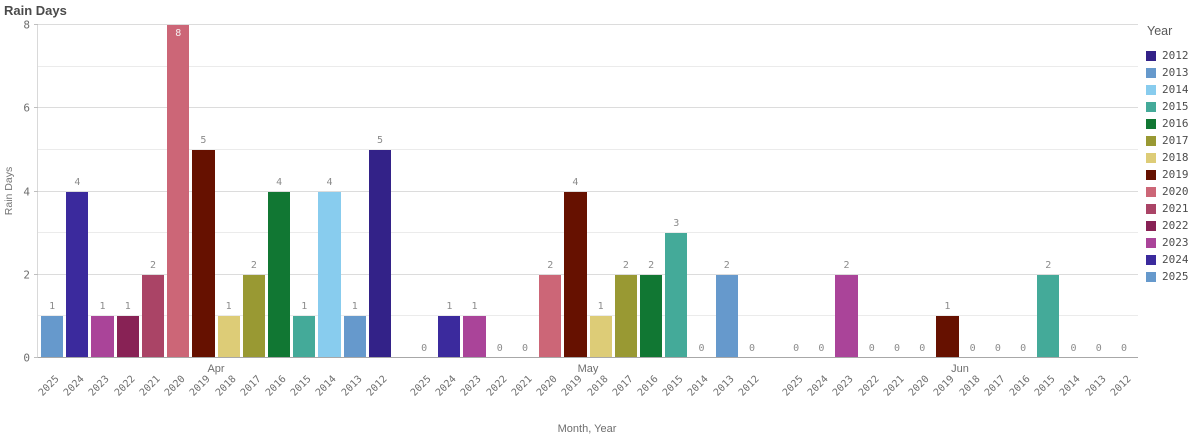  I want to click on bar-slot-jun-2014: 0 2014, so click(1071, 212).